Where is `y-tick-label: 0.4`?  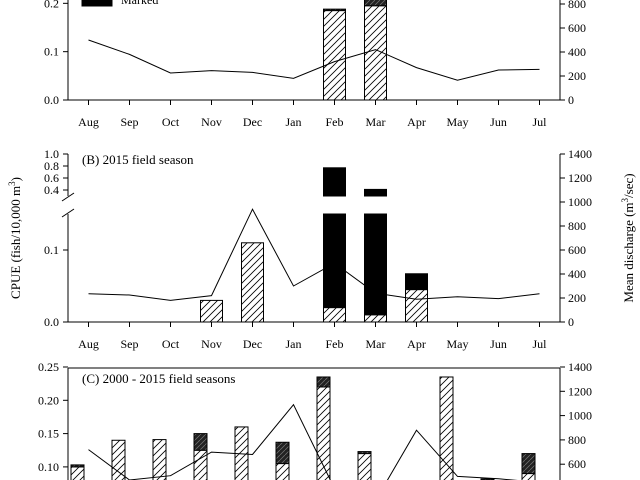 y-tick-label: 0.4 is located at coordinates (51, 190).